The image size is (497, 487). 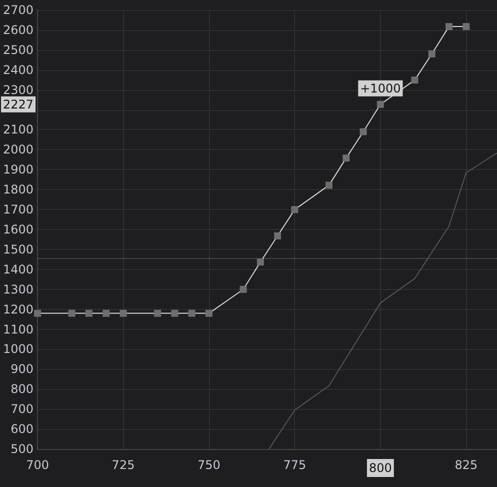 I want to click on x-tick-label: 725, so click(x=123, y=465).